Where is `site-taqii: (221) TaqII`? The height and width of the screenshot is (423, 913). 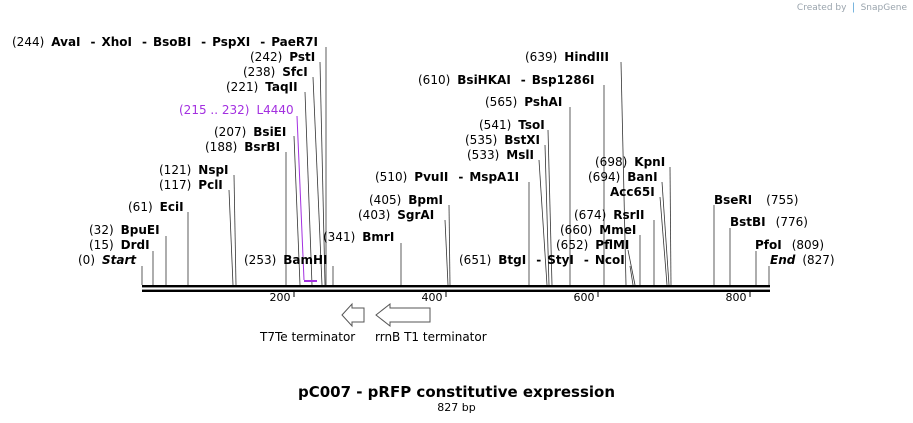 site-taqii: (221) TaqII is located at coordinates (262, 87).